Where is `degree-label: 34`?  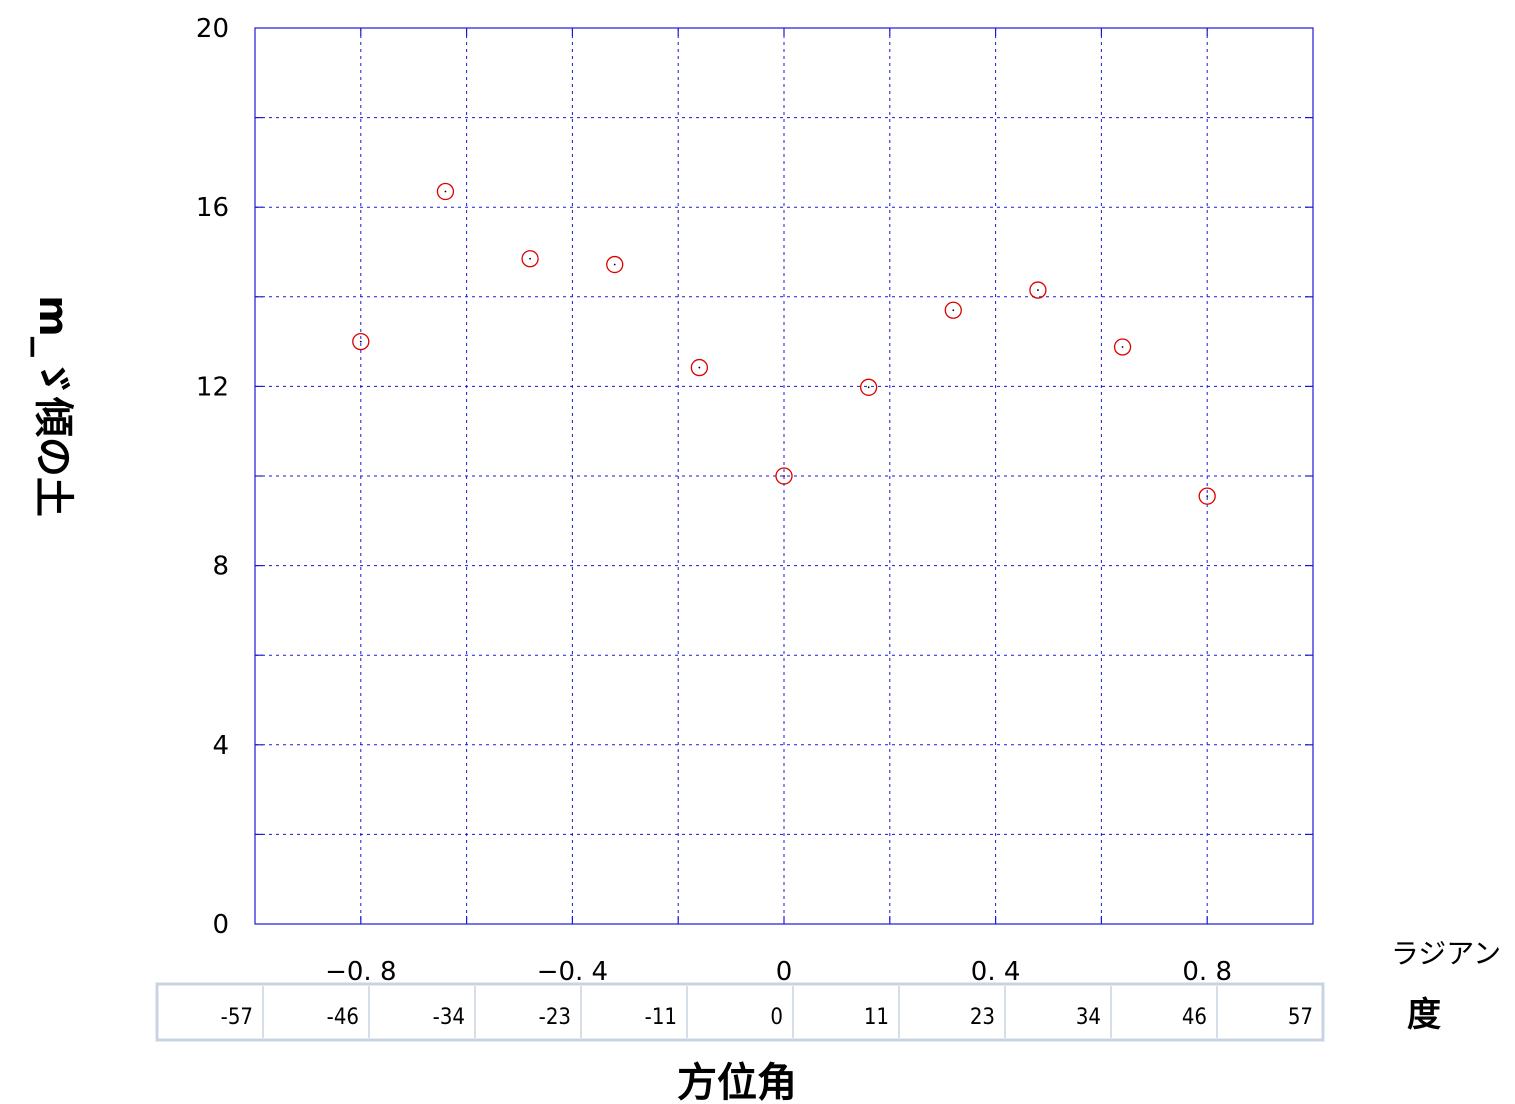
degree-label: 34 is located at coordinates (1088, 1017).